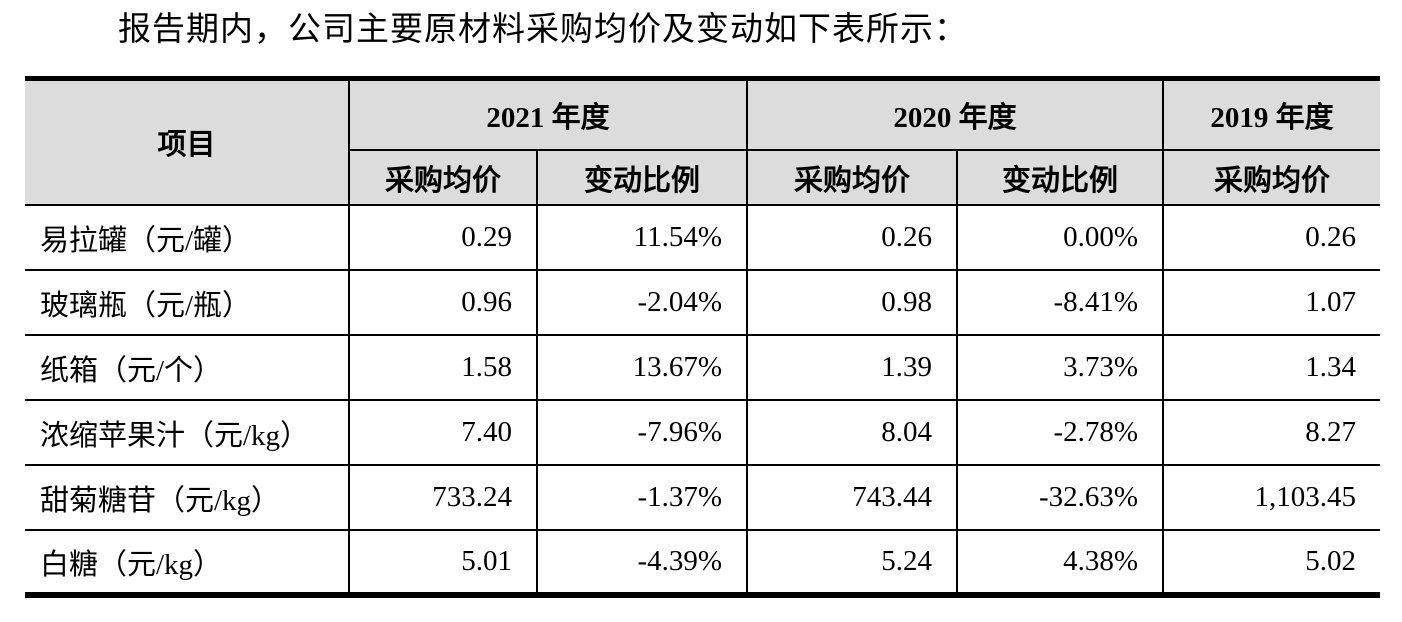 This screenshot has width=1402, height=622. Describe the element at coordinates (187, 142) in the screenshot. I see `col-header-item: 项目` at that location.